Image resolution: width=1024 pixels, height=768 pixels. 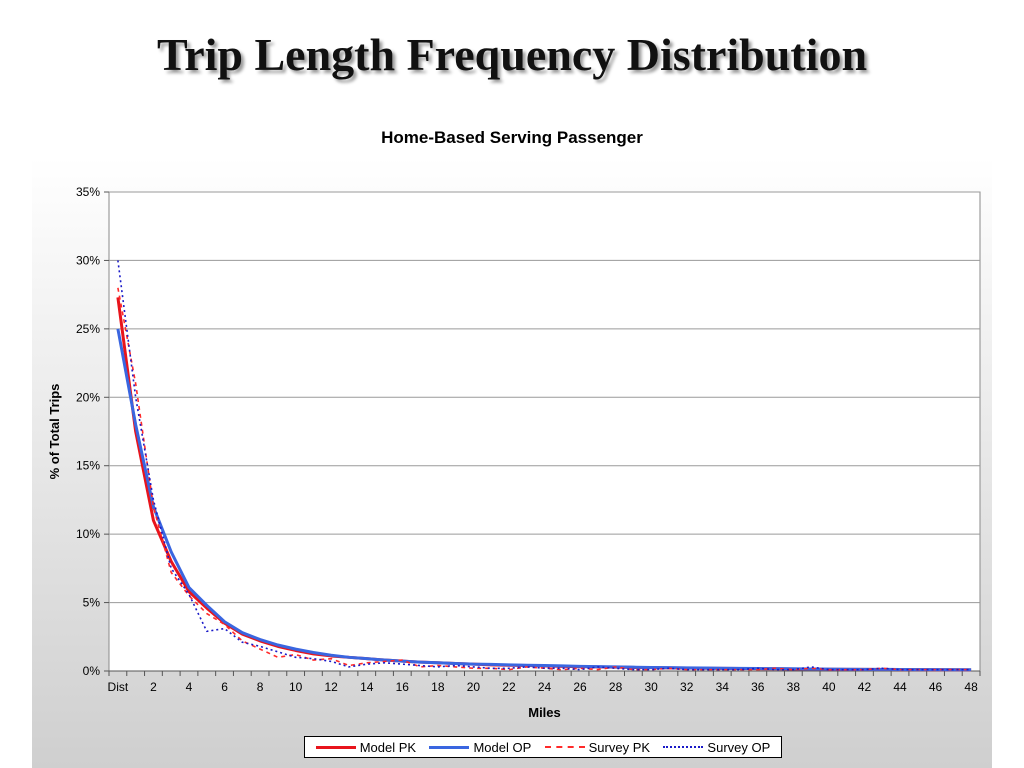 I want to click on legend-entry: Model PK, so click(x=366, y=747).